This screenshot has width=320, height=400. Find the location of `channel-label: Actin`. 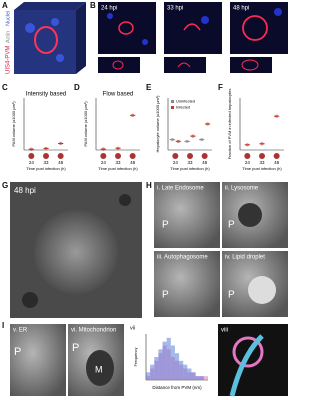

channel-label: Actin is located at coordinates (8, 37).